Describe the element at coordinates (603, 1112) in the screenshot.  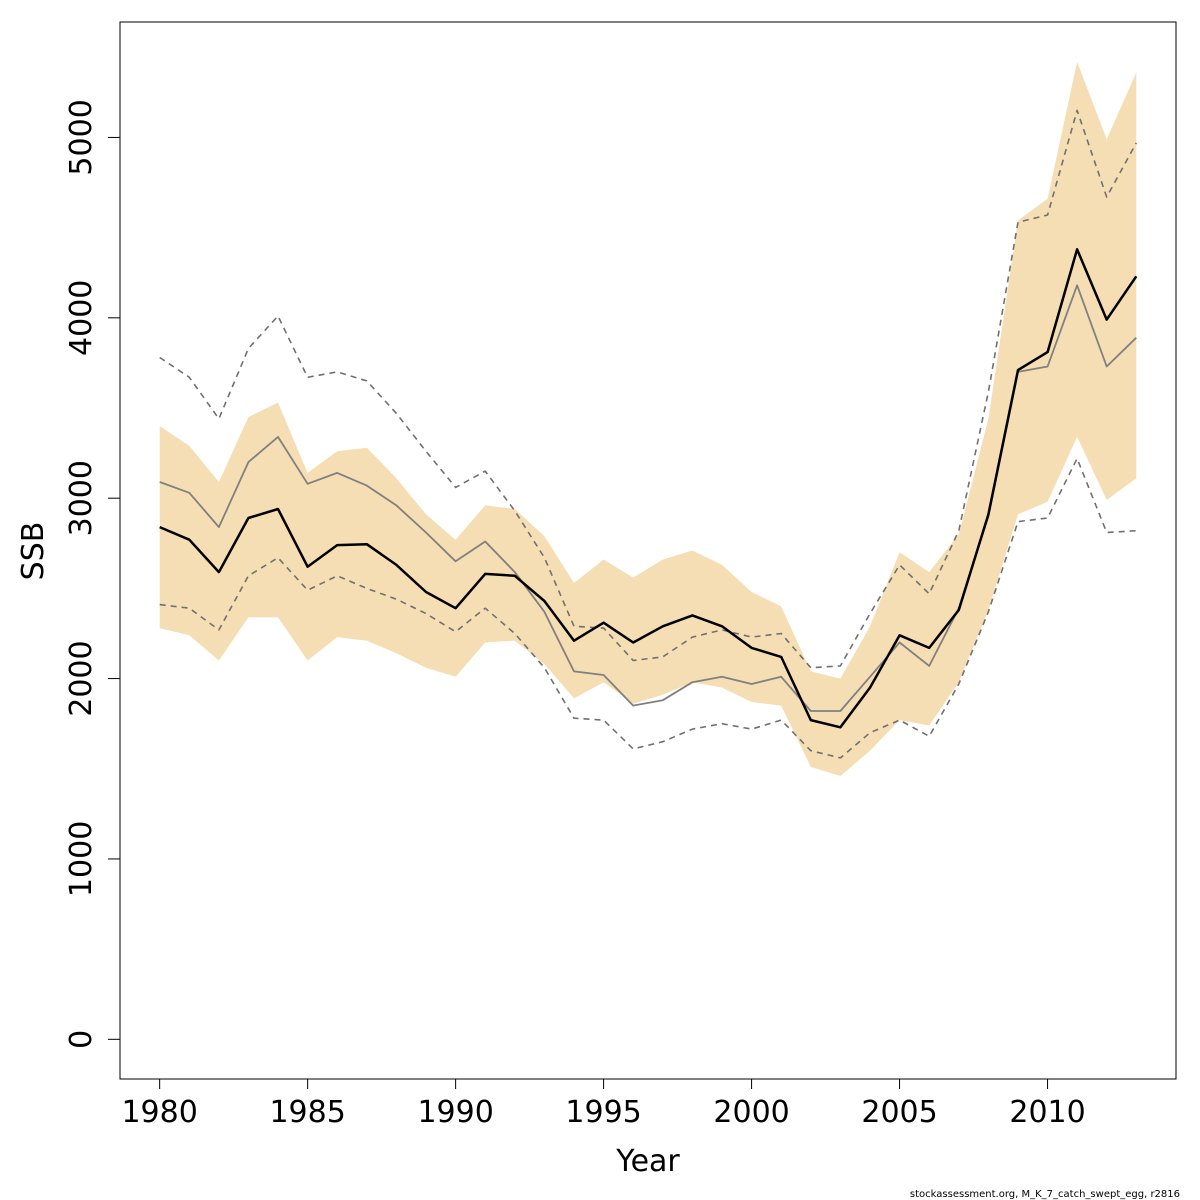
I see `x-tick-label: 1995` at that location.